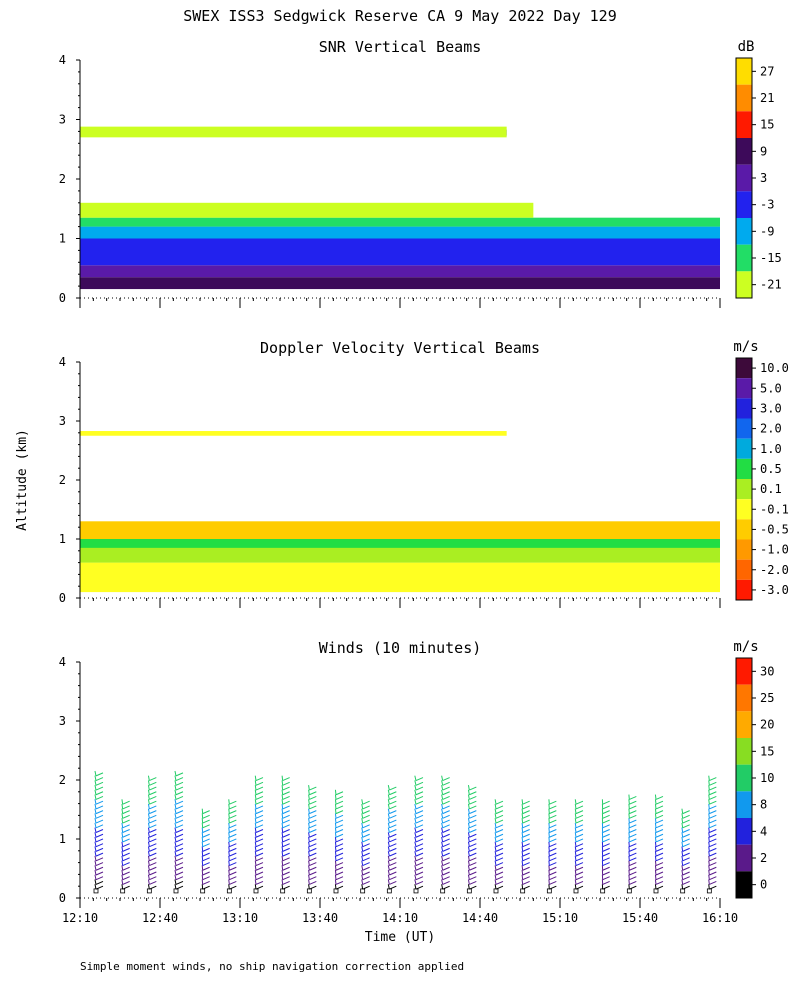  What do you see at coordinates (758, 169) in the screenshot?
I see `snr-colorbar: dB 27 21 15 9 3 -3 -9 -15 -21` at bounding box center [758, 169].